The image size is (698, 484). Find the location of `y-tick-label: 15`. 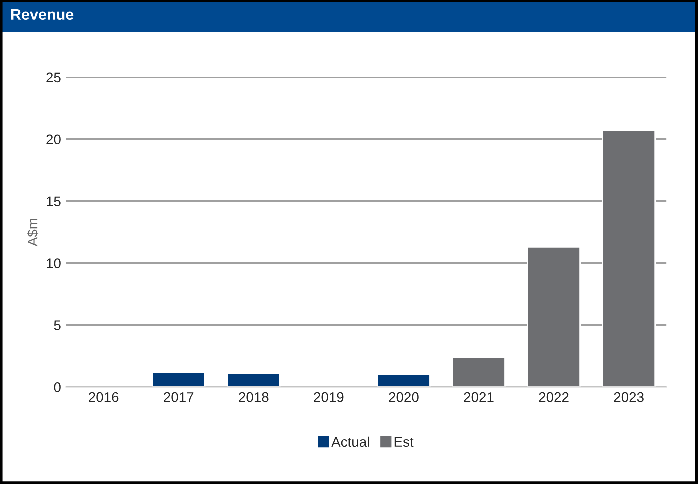

y-tick-label: 15 is located at coordinates (54, 201).